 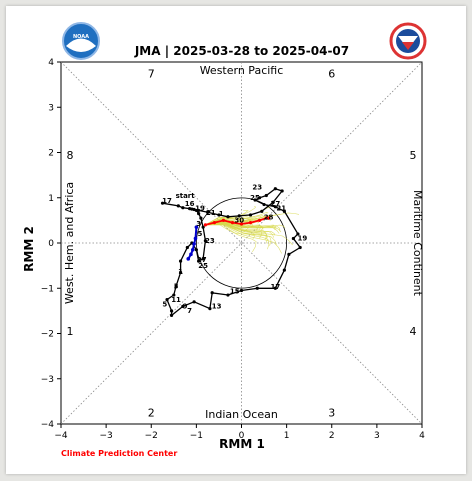 I want to click on chart-title: JMA | 2025-03-28 to 2025-04-07, so click(x=241, y=51).